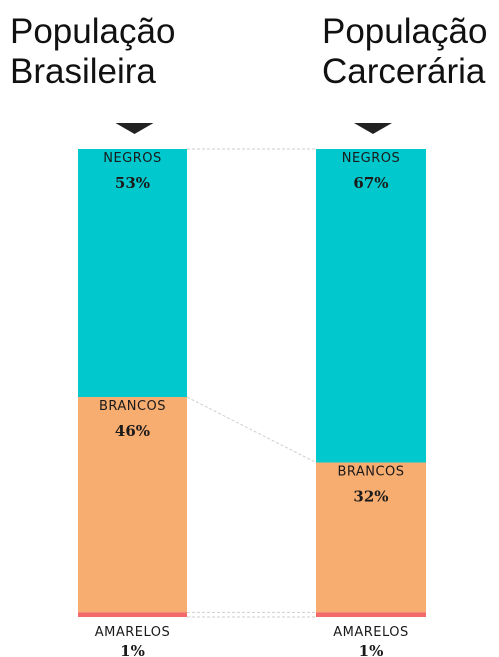 The width and height of the screenshot is (499, 657). I want to click on column-title-populacao-brasileira: População Brasileira, so click(93, 51).